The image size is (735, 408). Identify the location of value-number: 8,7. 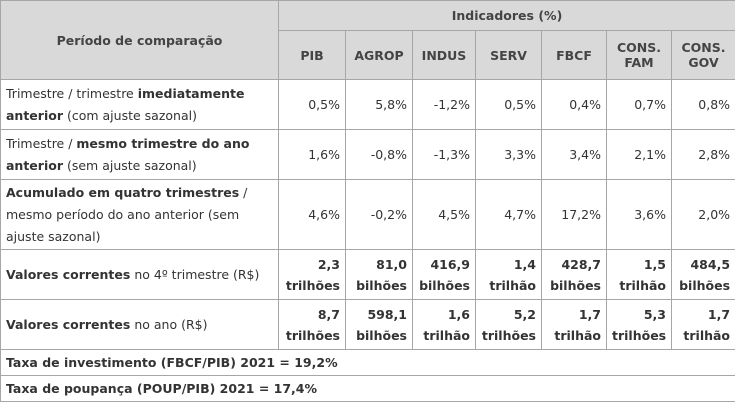
(328, 314).